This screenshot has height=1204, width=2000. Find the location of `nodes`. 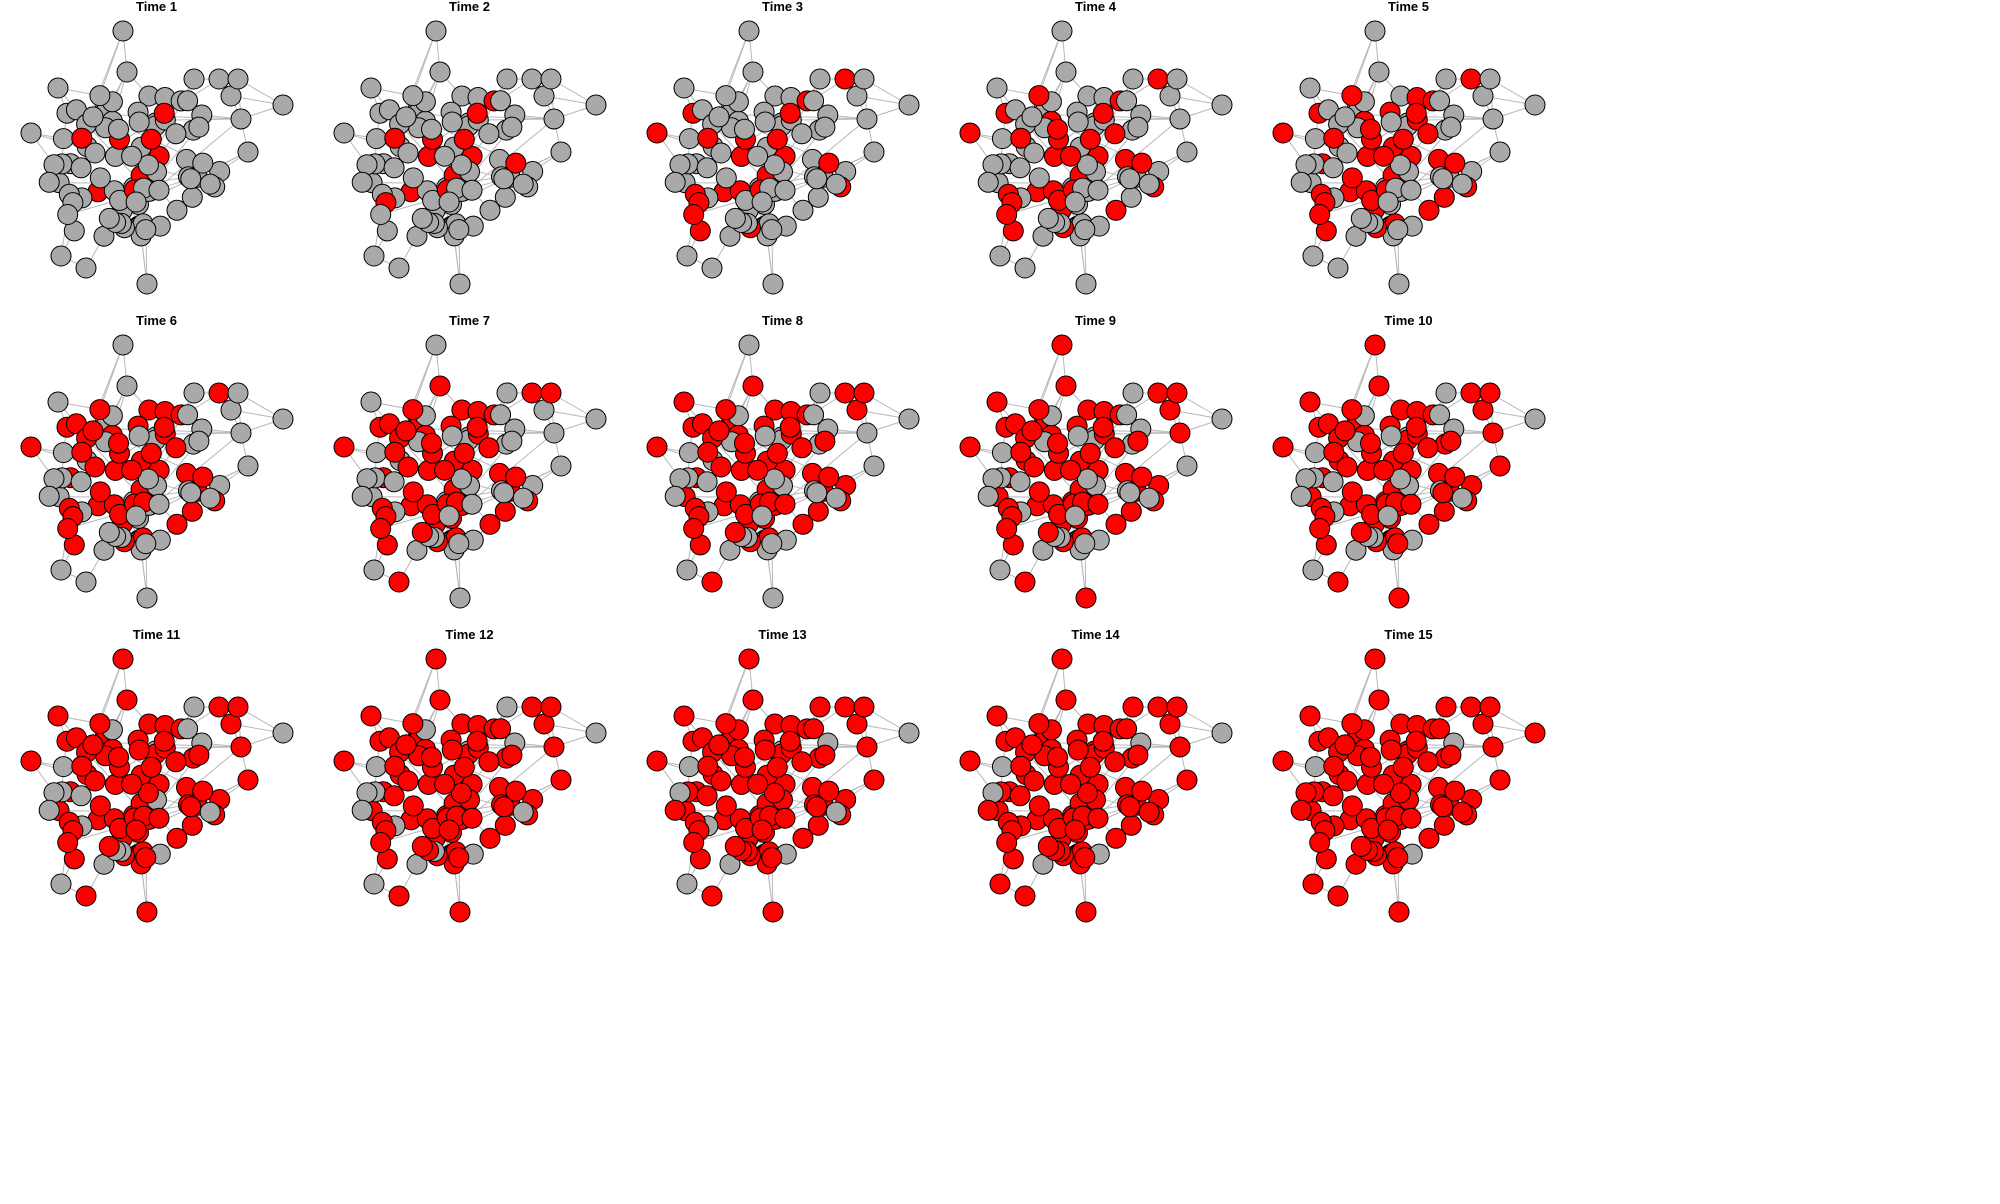

nodes is located at coordinates (1409, 157).